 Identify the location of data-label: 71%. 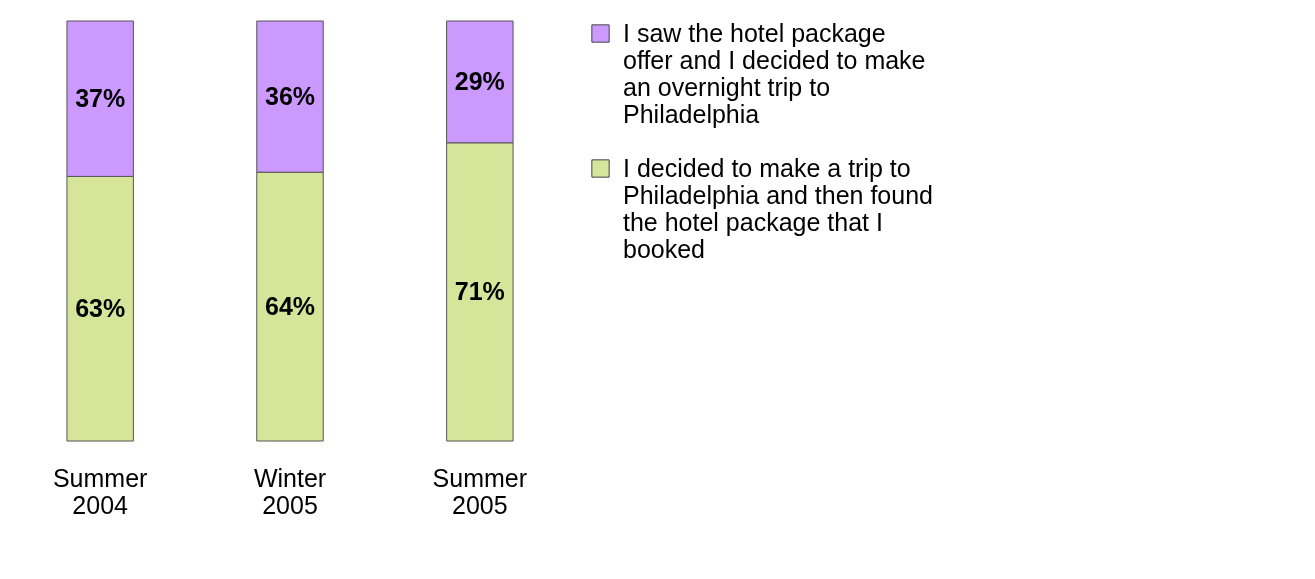
(479, 290).